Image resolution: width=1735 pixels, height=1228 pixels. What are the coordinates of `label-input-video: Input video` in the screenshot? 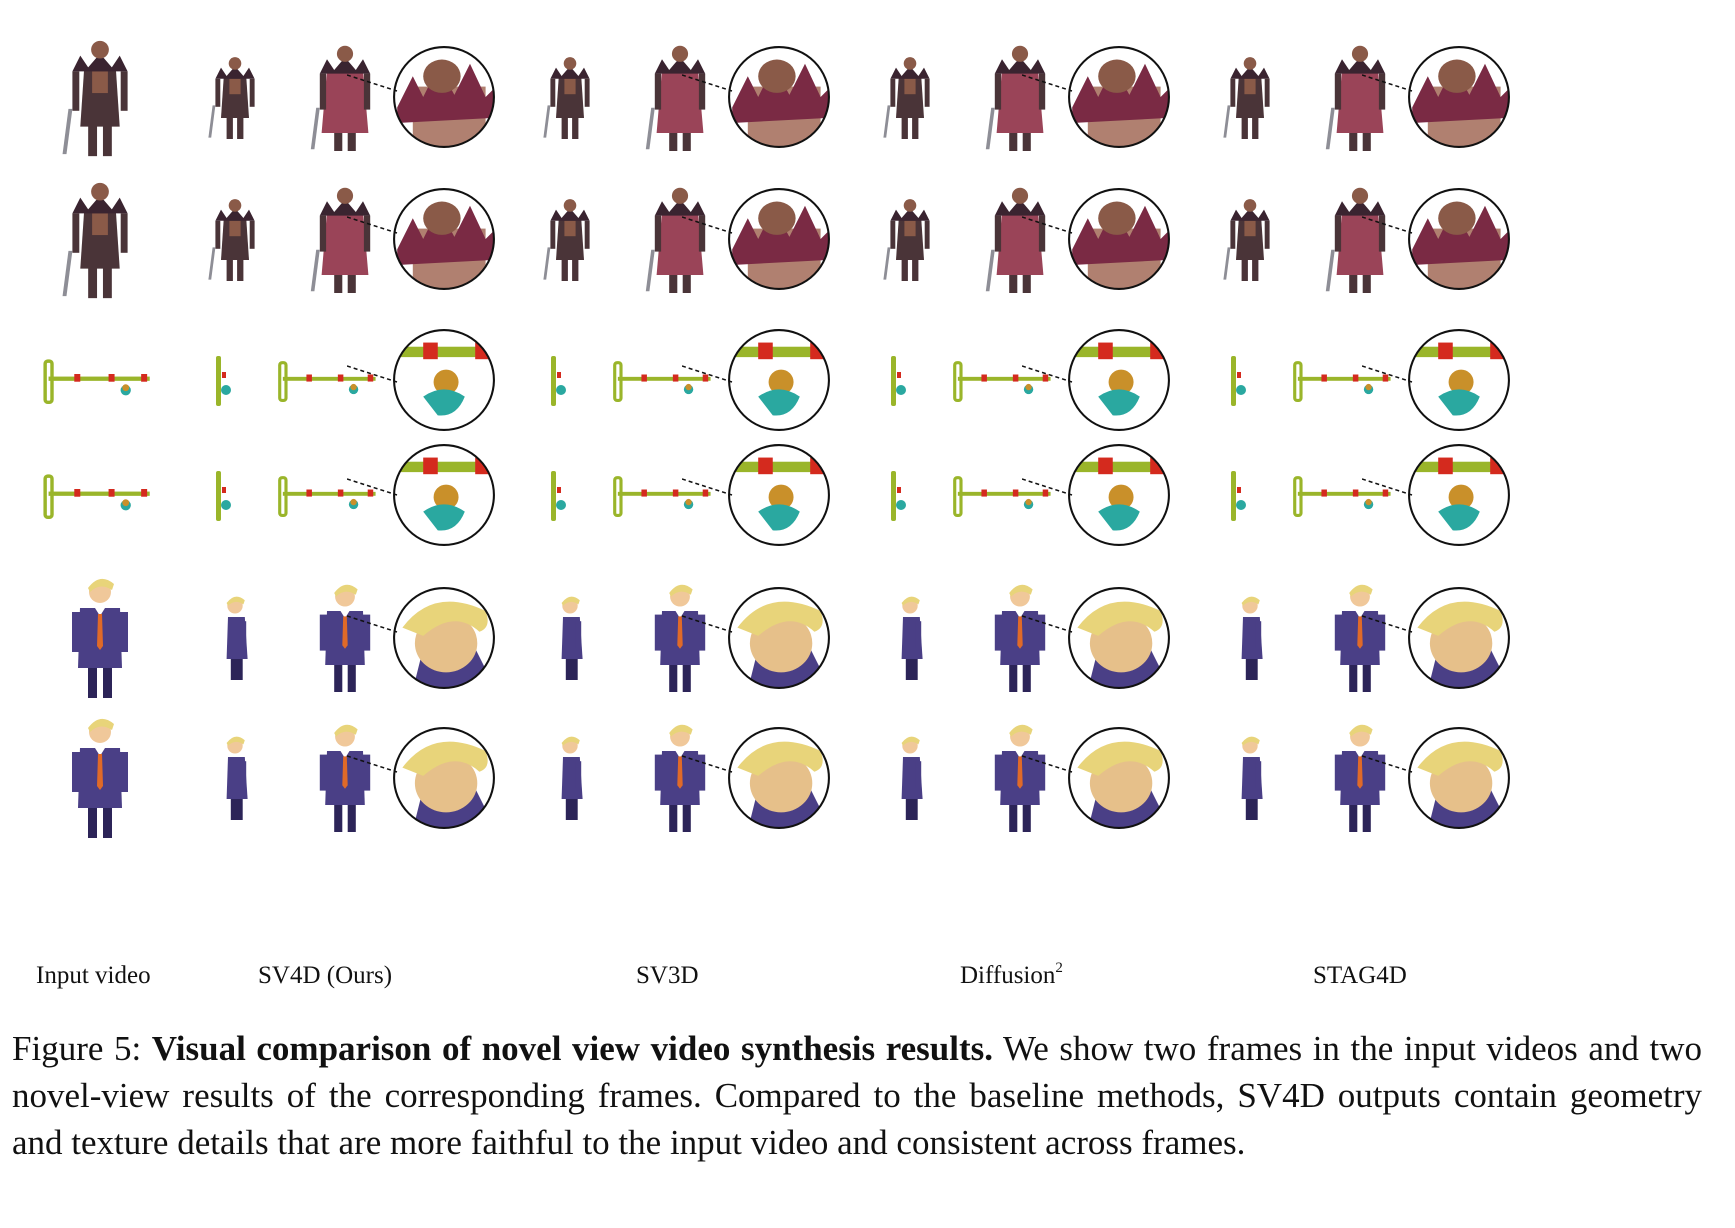 It's located at (93, 975).